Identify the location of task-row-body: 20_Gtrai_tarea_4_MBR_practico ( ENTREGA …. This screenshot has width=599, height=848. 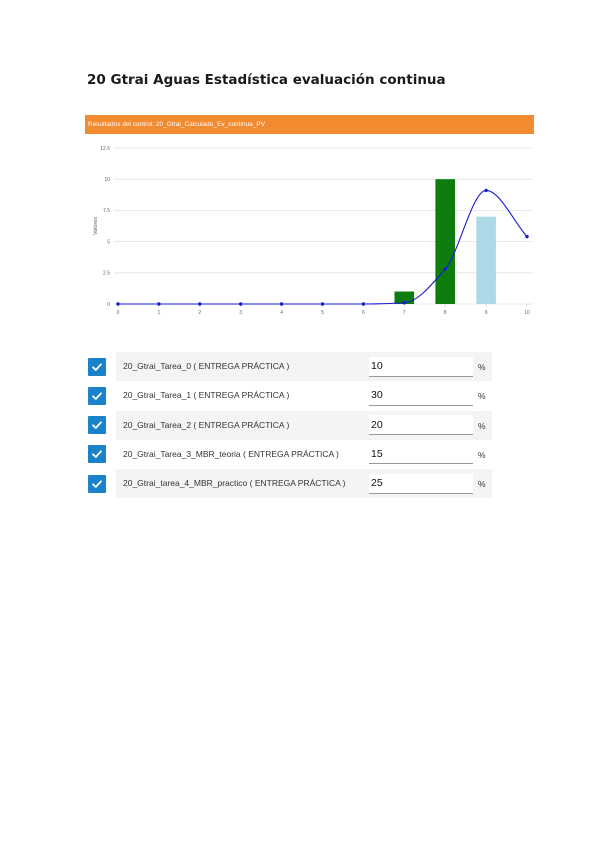
(304, 484).